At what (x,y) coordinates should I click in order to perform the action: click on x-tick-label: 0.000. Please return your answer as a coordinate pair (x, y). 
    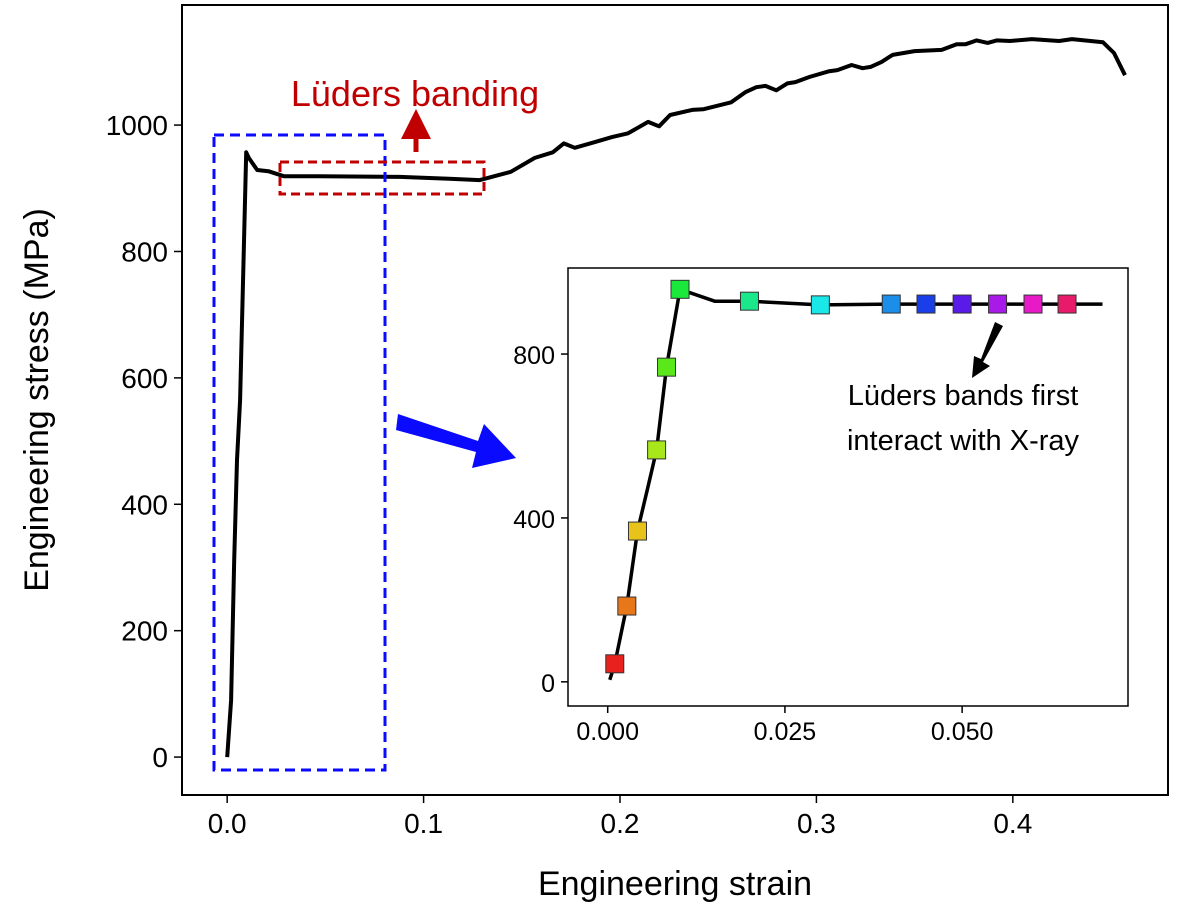
    Looking at the image, I should click on (607, 732).